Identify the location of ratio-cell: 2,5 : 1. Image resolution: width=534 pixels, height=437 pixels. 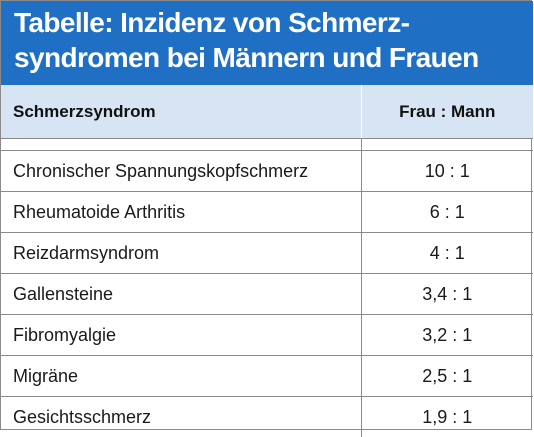
(447, 376).